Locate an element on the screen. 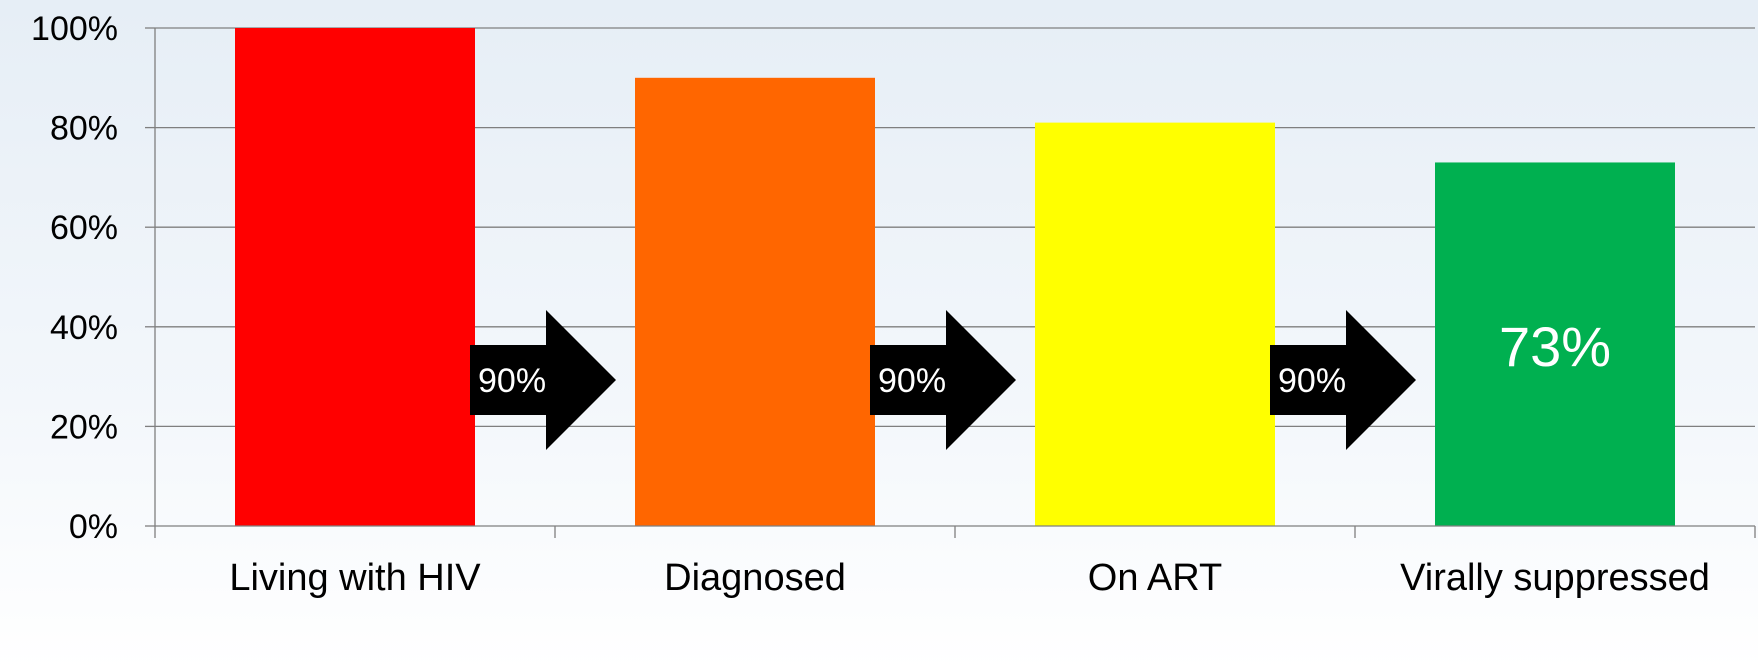 Image resolution: width=1758 pixels, height=670 pixels. bar-data-label: 73% is located at coordinates (1555, 346).